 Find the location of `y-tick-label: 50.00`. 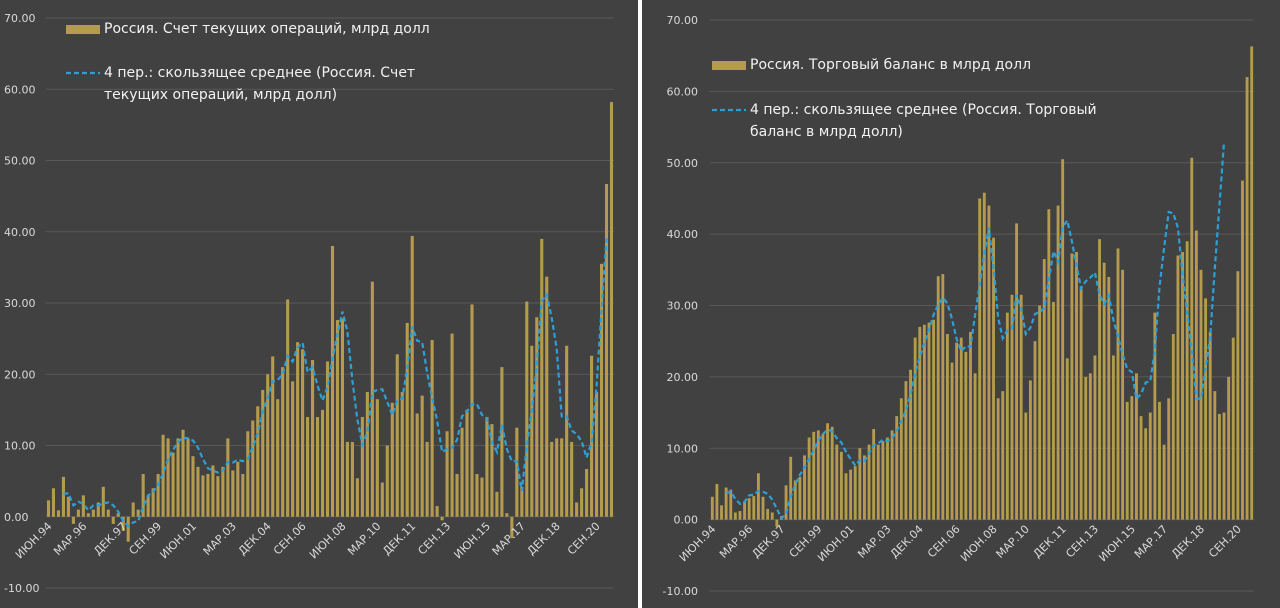

y-tick-label: 50.00 is located at coordinates (683, 163).